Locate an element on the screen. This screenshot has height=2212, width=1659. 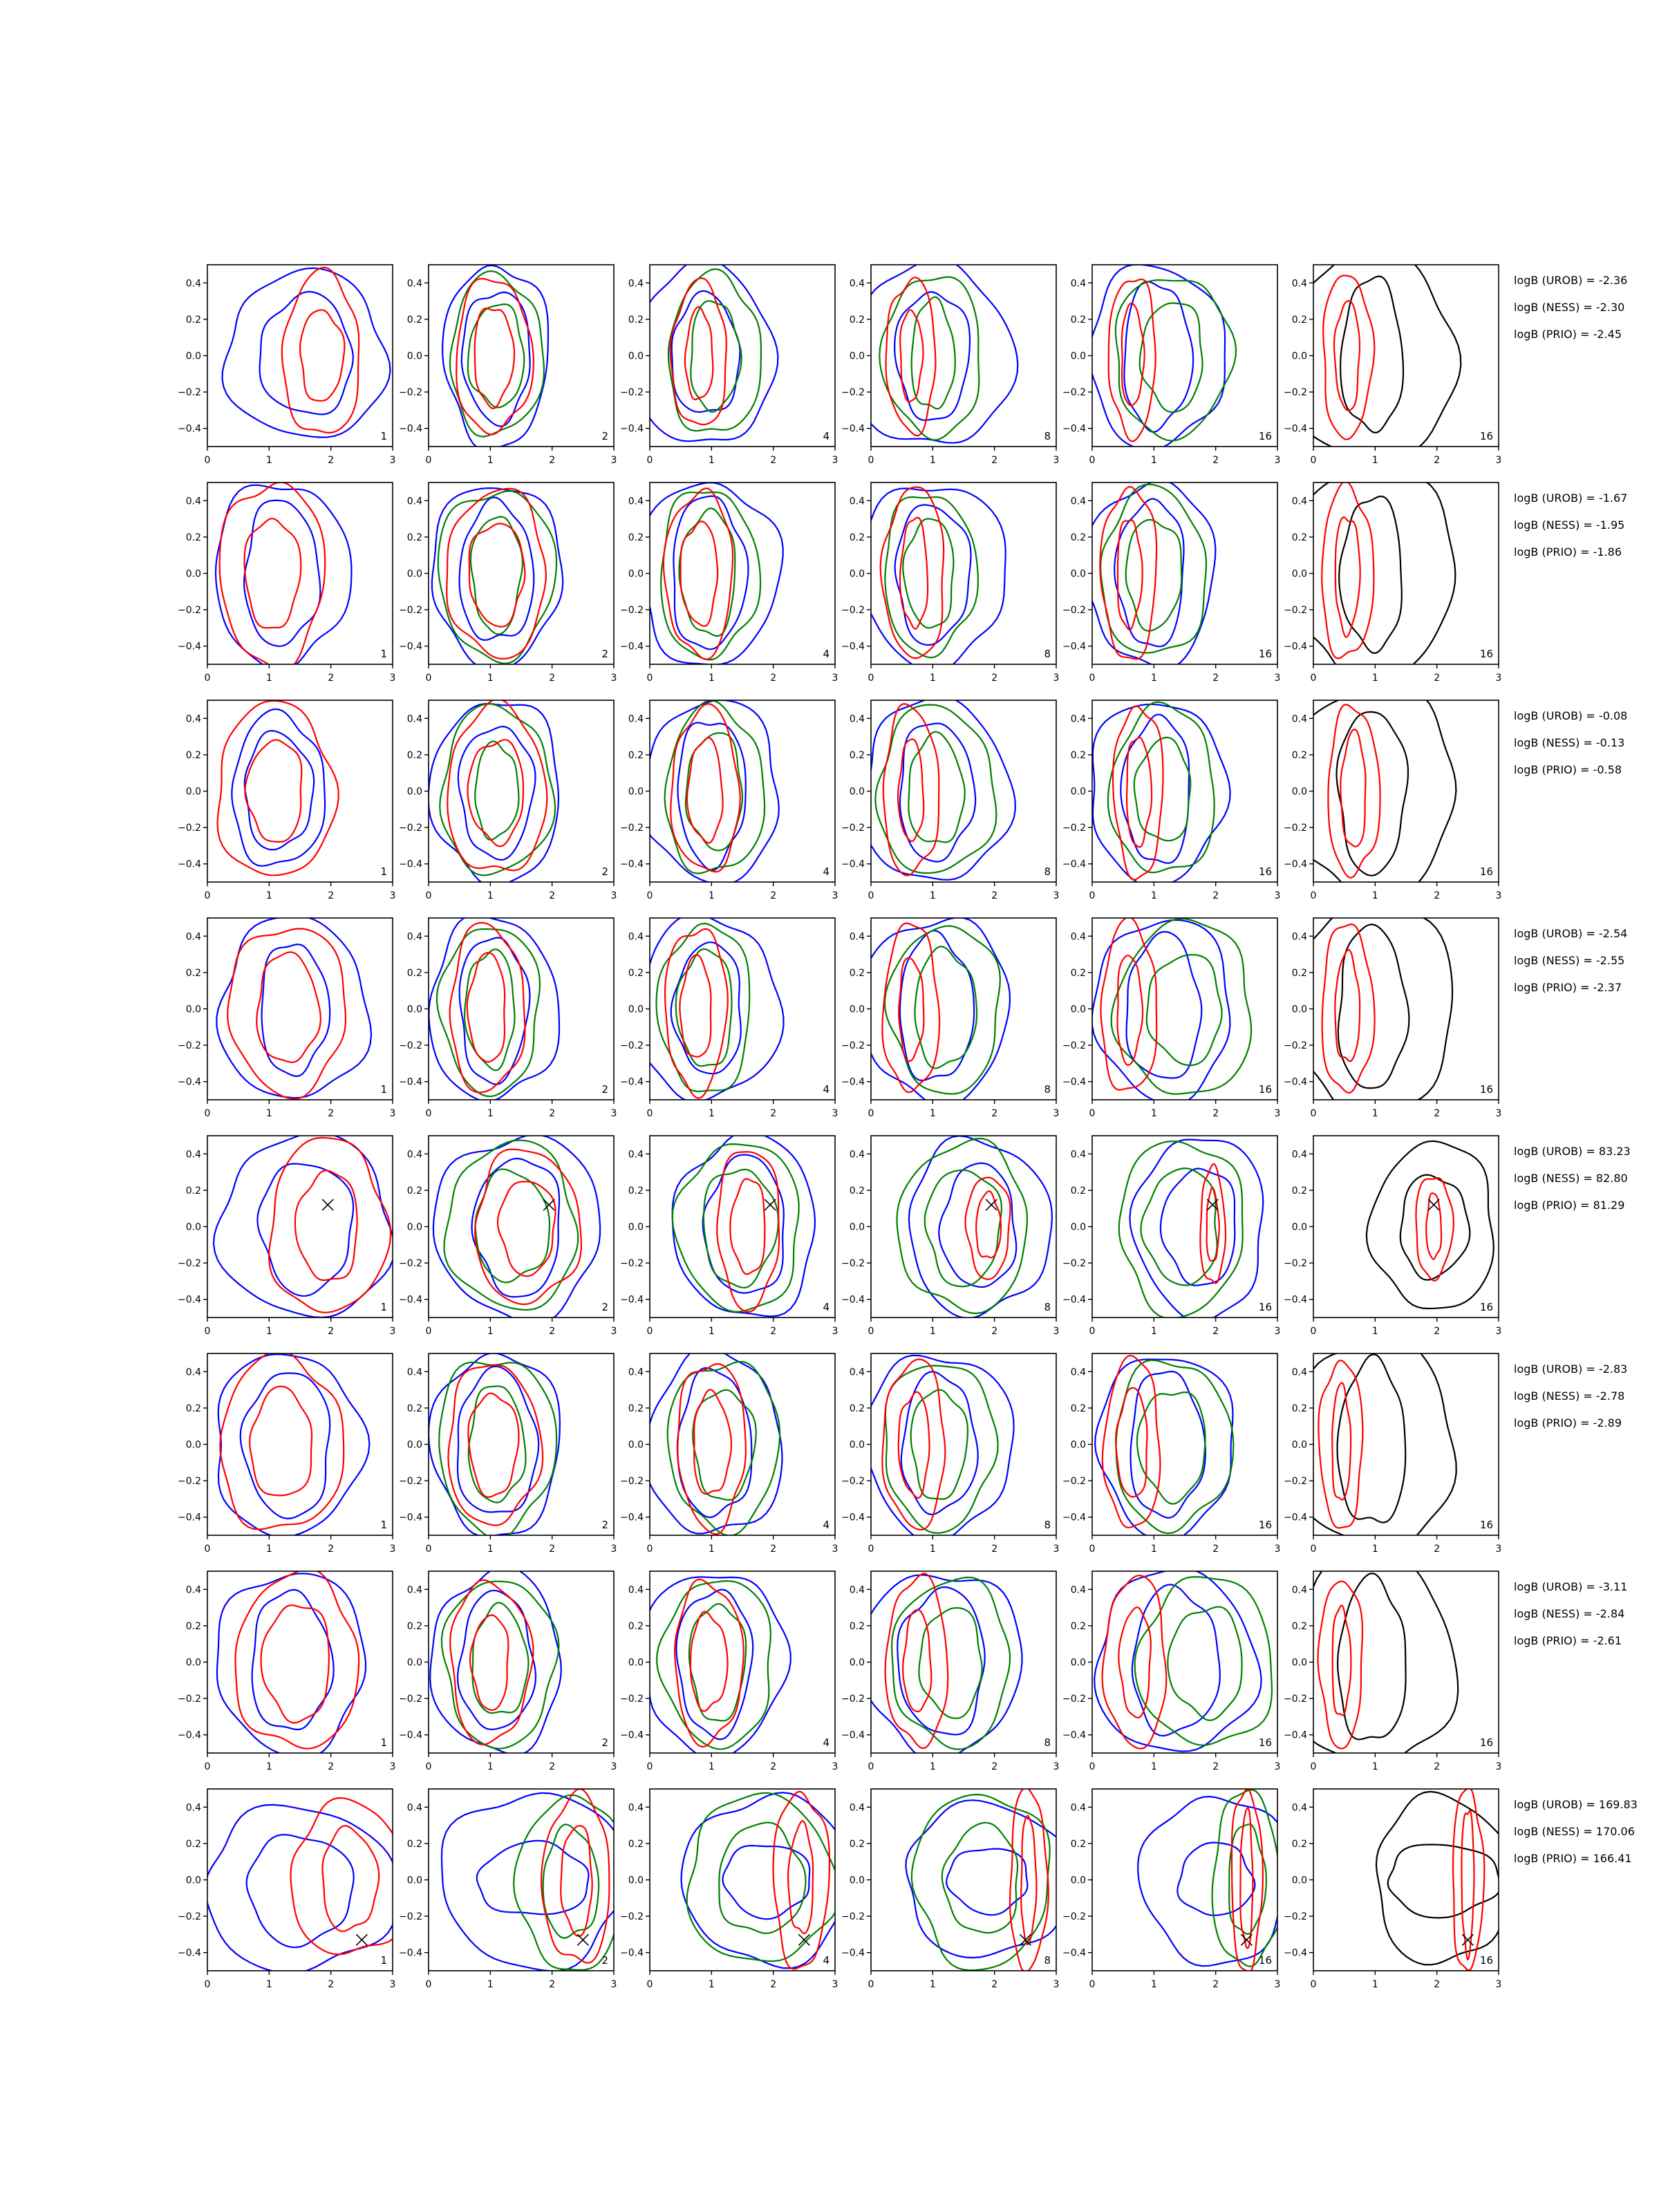
panel-label: 2 is located at coordinates (604, 1961).